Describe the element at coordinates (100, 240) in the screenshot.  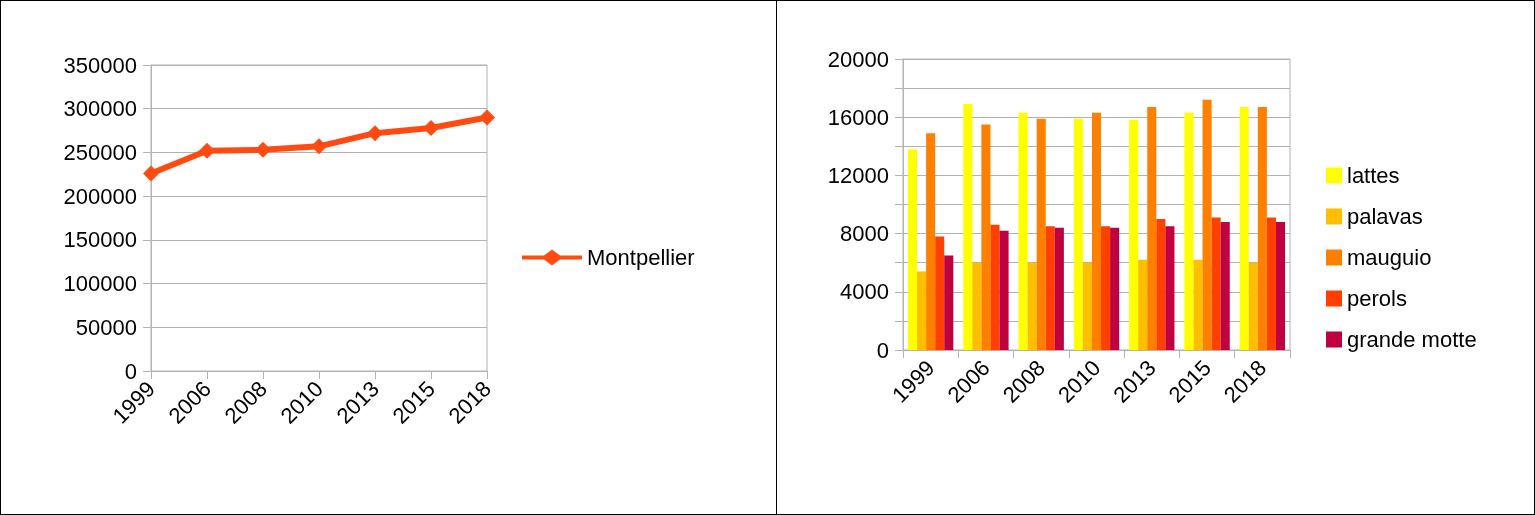
I see `y-tick-label: 150000` at that location.